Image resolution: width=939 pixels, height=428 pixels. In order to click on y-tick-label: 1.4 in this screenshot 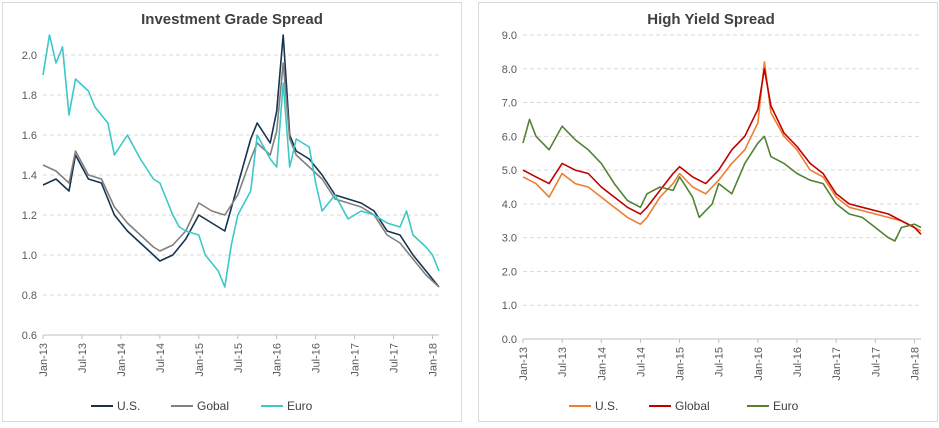, I will do `click(29, 176)`.